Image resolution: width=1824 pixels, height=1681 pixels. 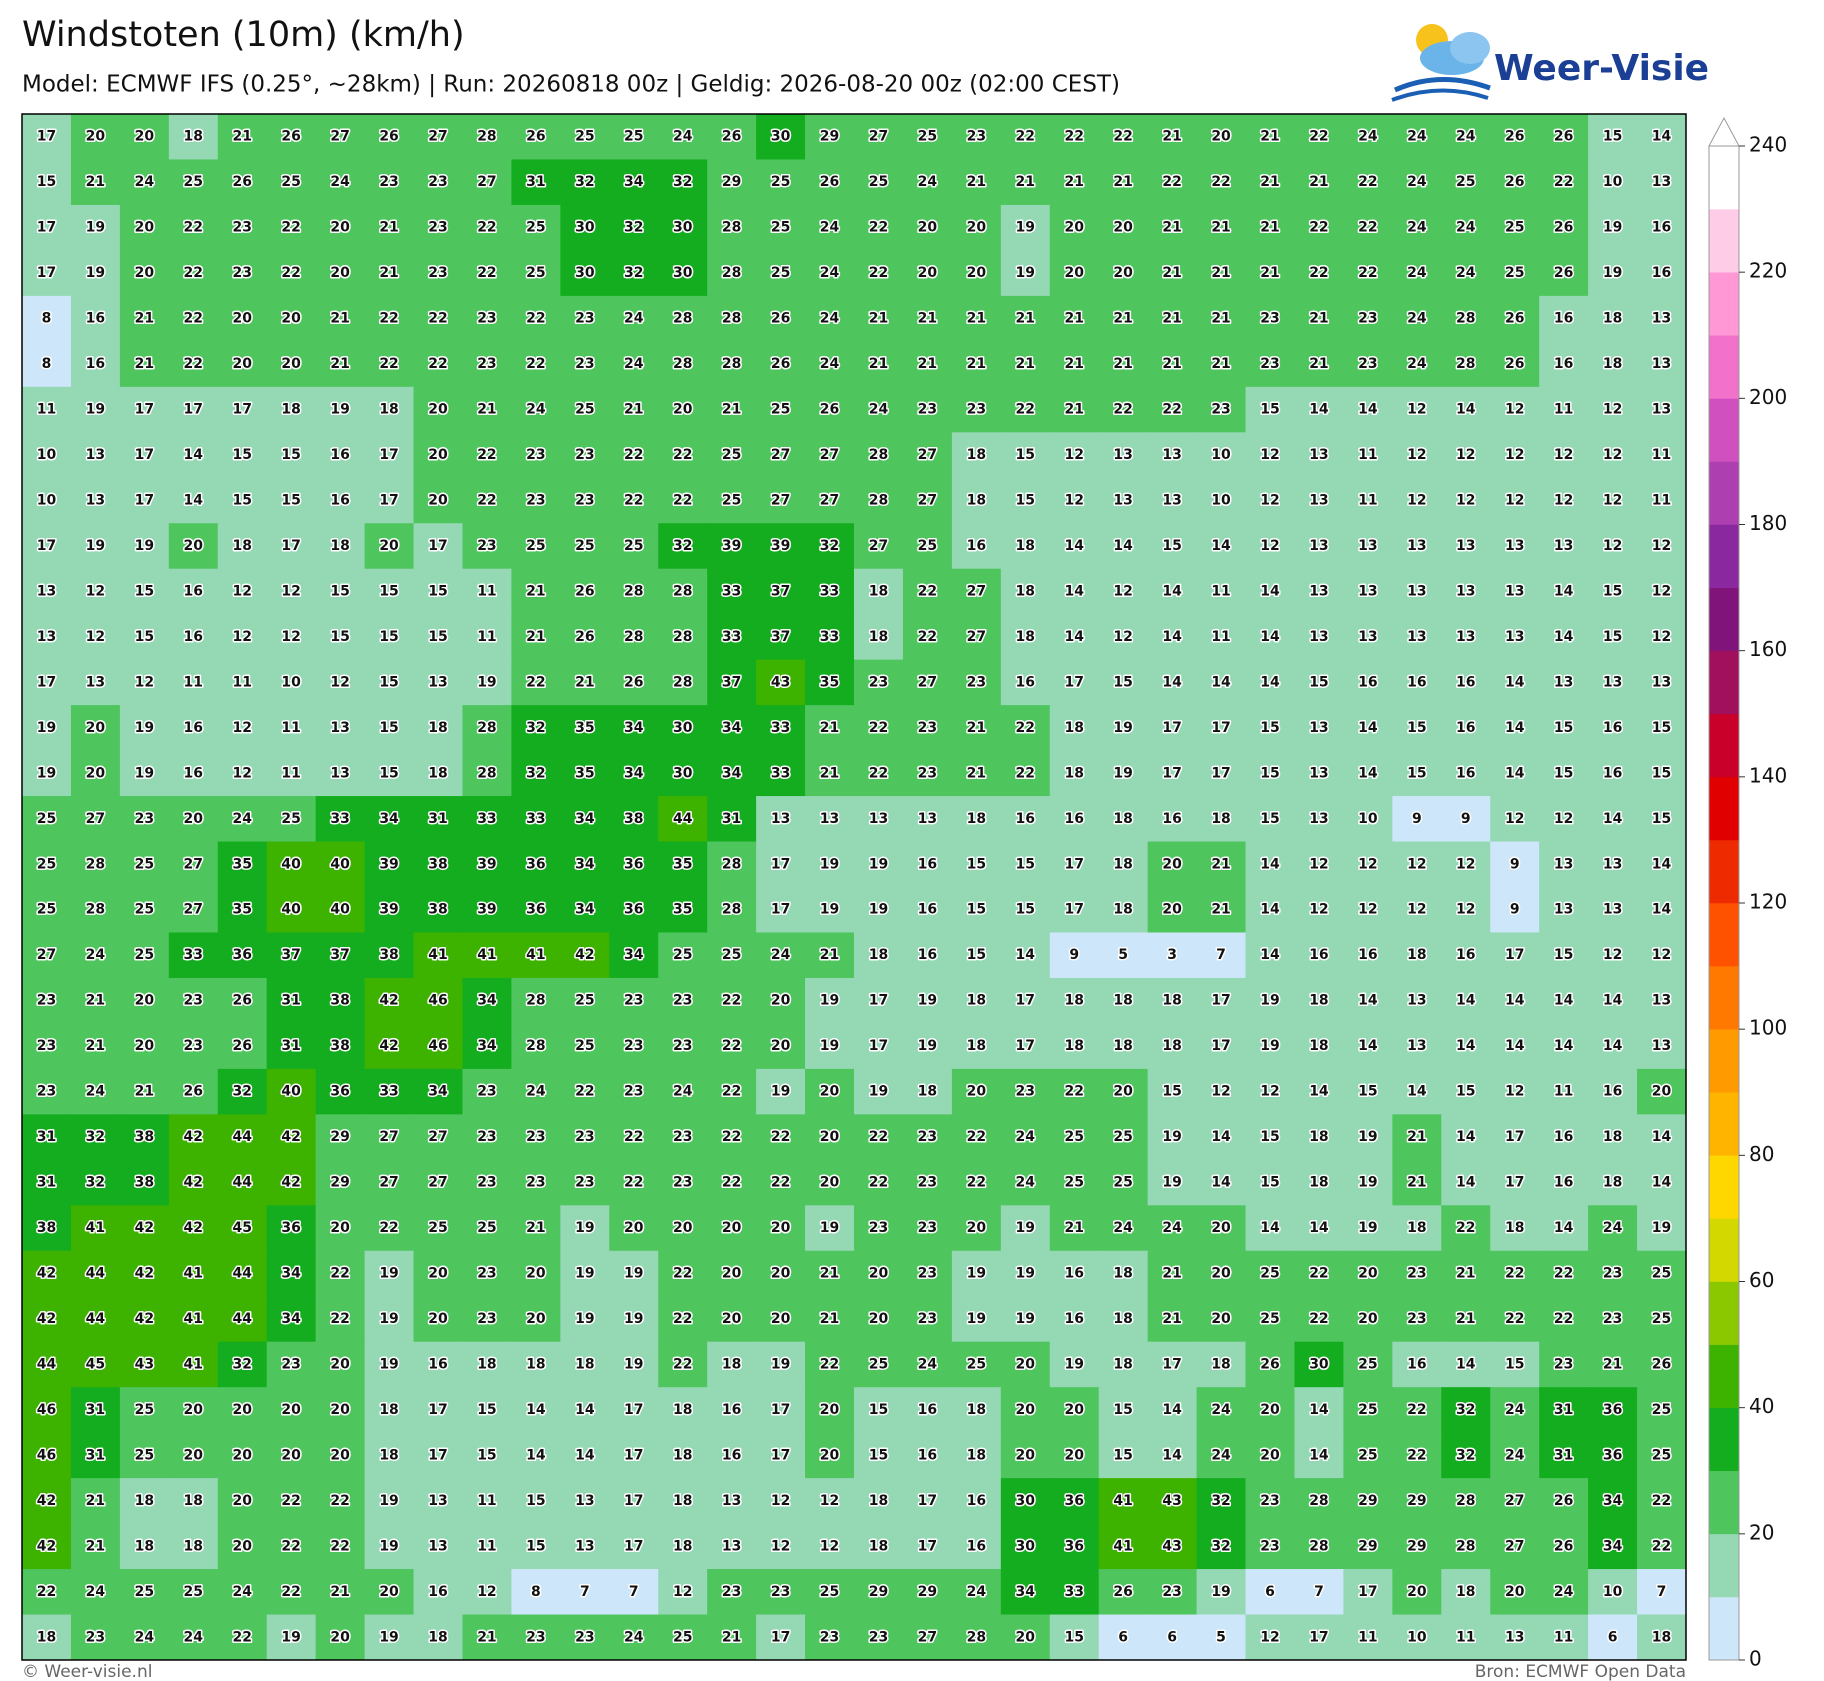 I want to click on wind-value: 44, so click(x=242, y=1183).